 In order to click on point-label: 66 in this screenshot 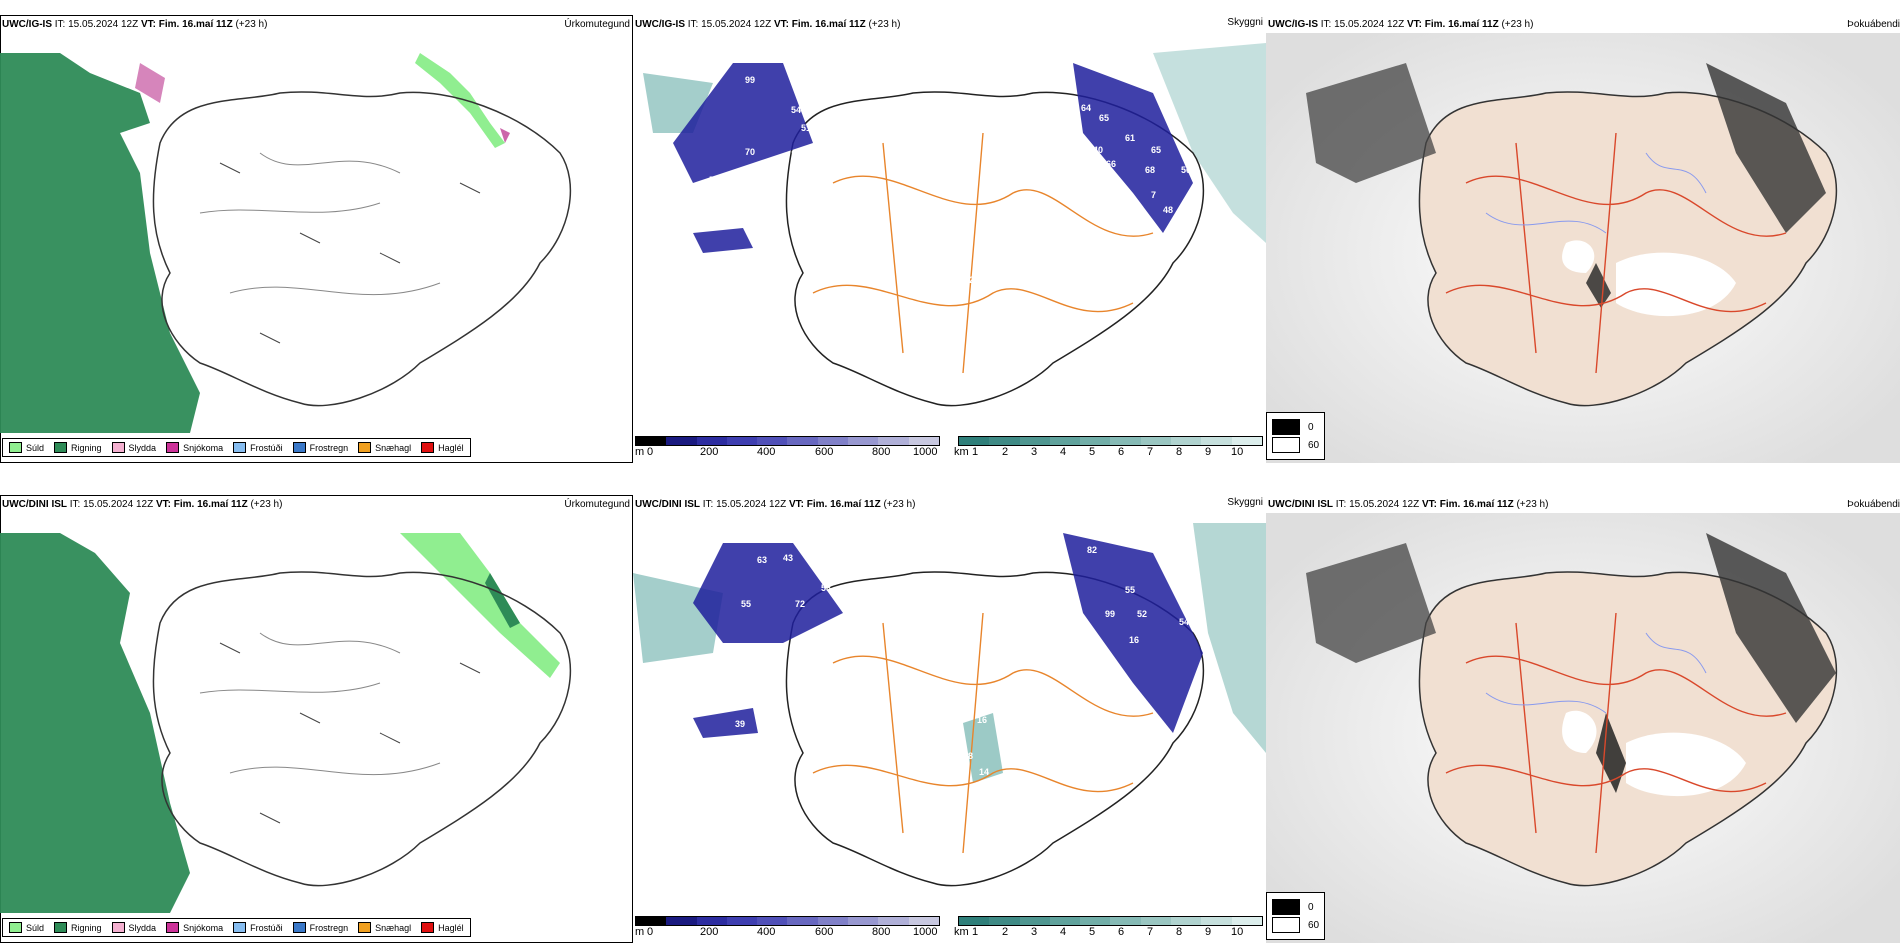, I will do `click(1160, 550)`.